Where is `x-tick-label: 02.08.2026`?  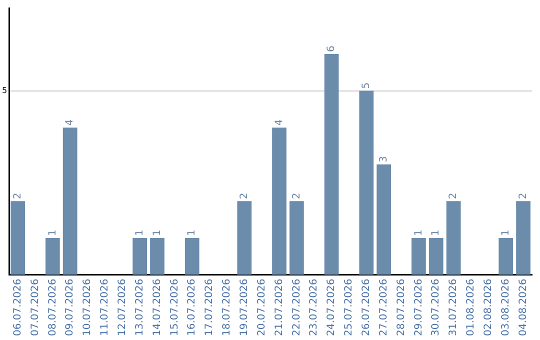 x-tick-label: 02.08.2026 is located at coordinates (488, 307).